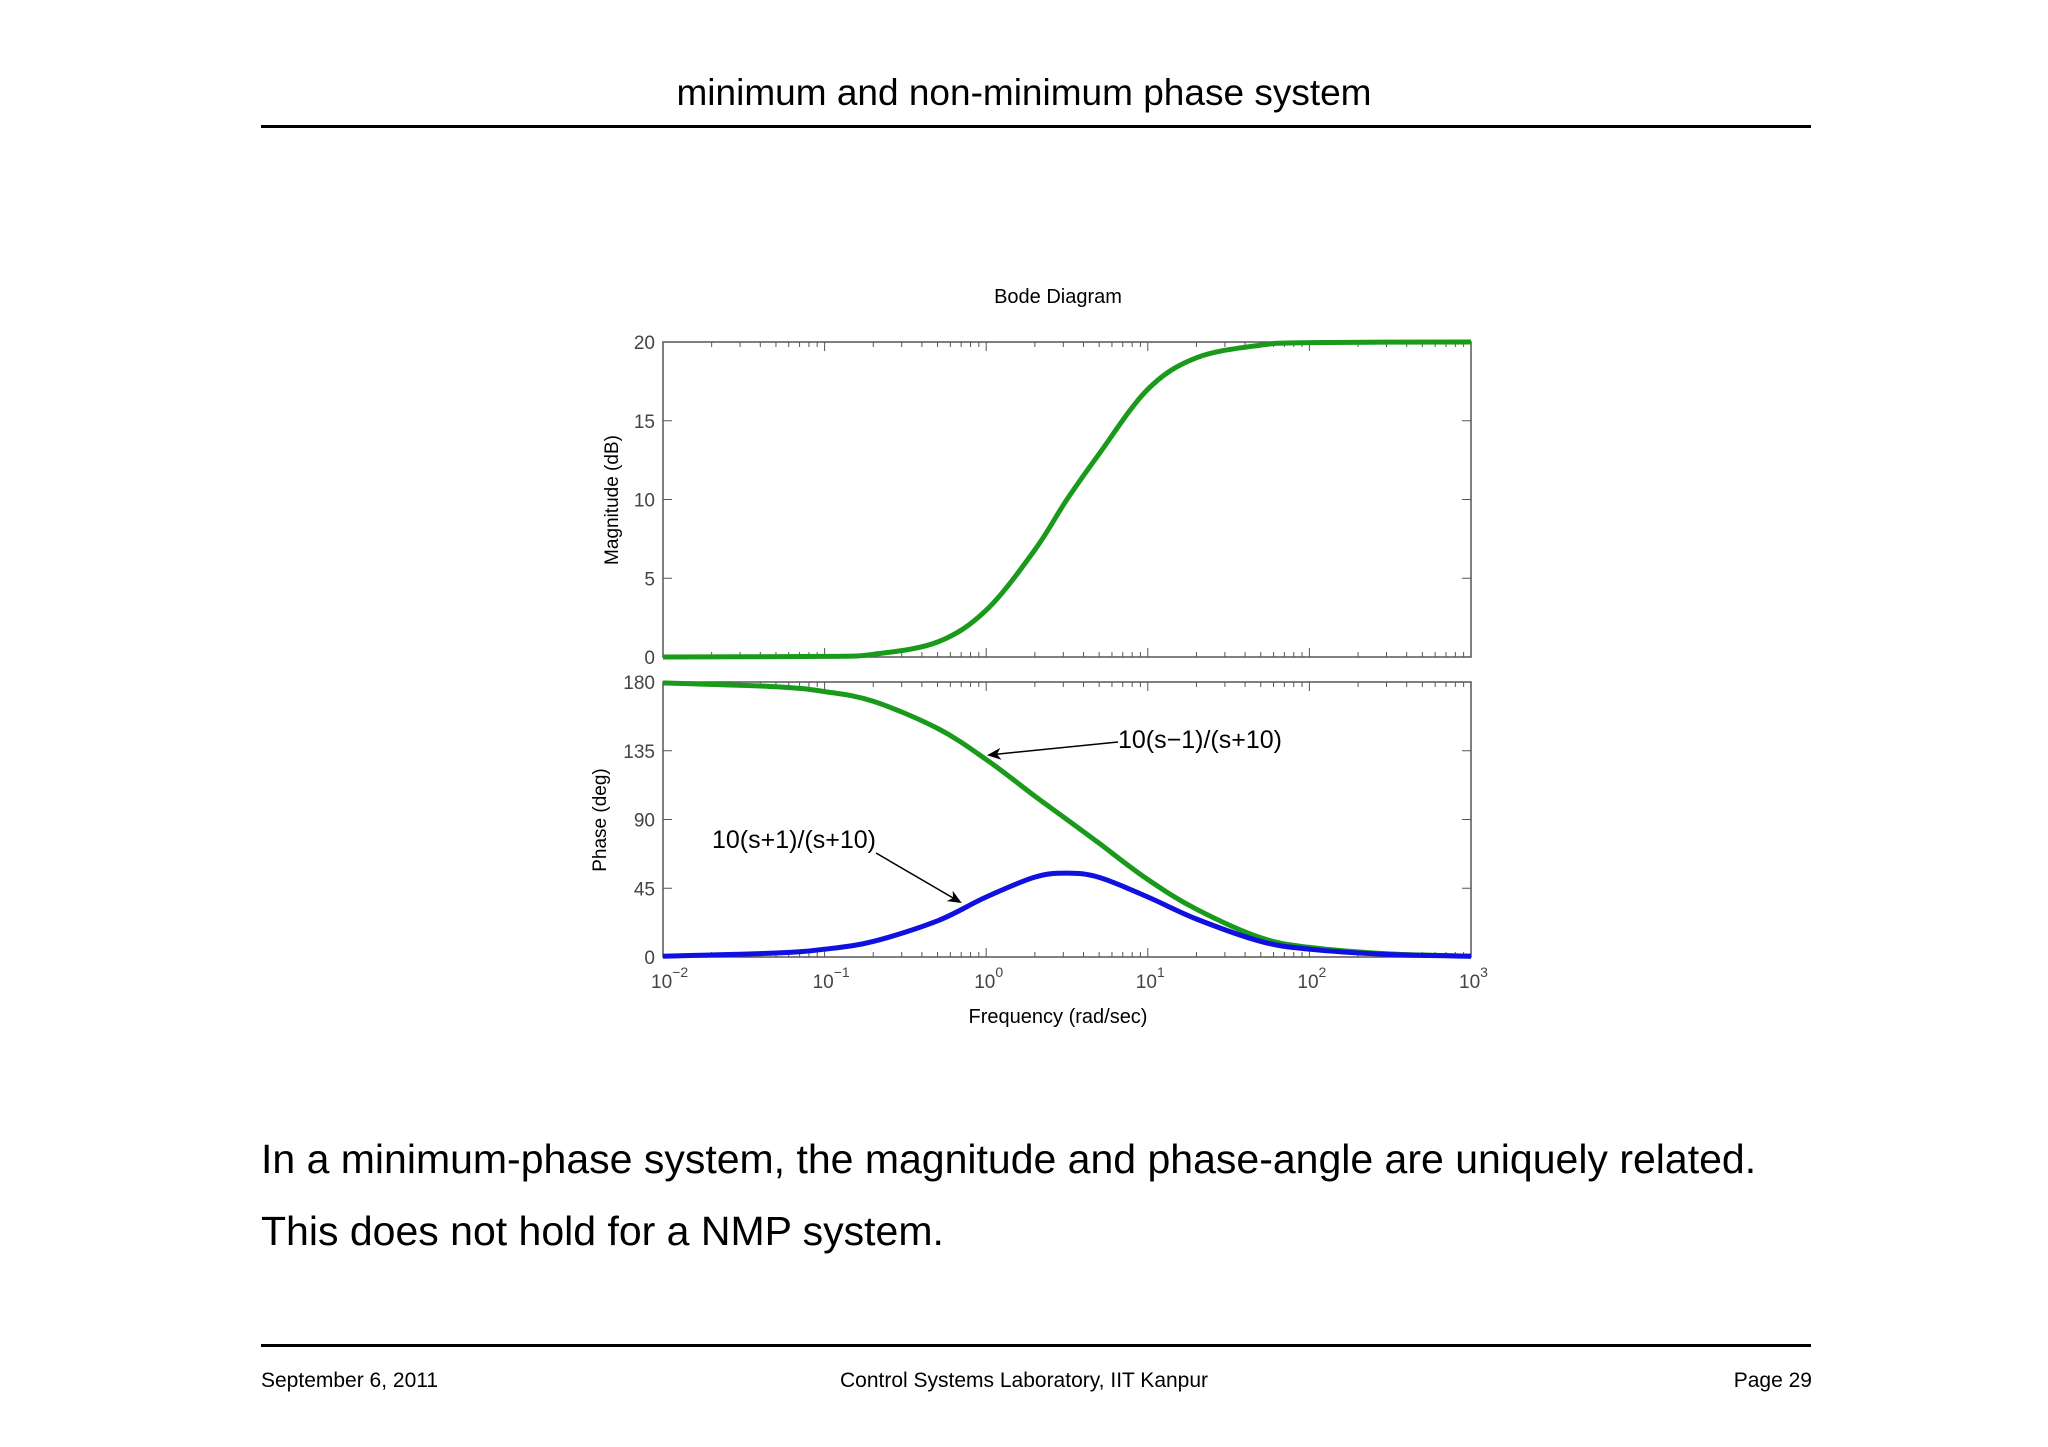 Image resolution: width=2048 pixels, height=1447 pixels. I want to click on mag-y-tick-label: 0, so click(649, 658).